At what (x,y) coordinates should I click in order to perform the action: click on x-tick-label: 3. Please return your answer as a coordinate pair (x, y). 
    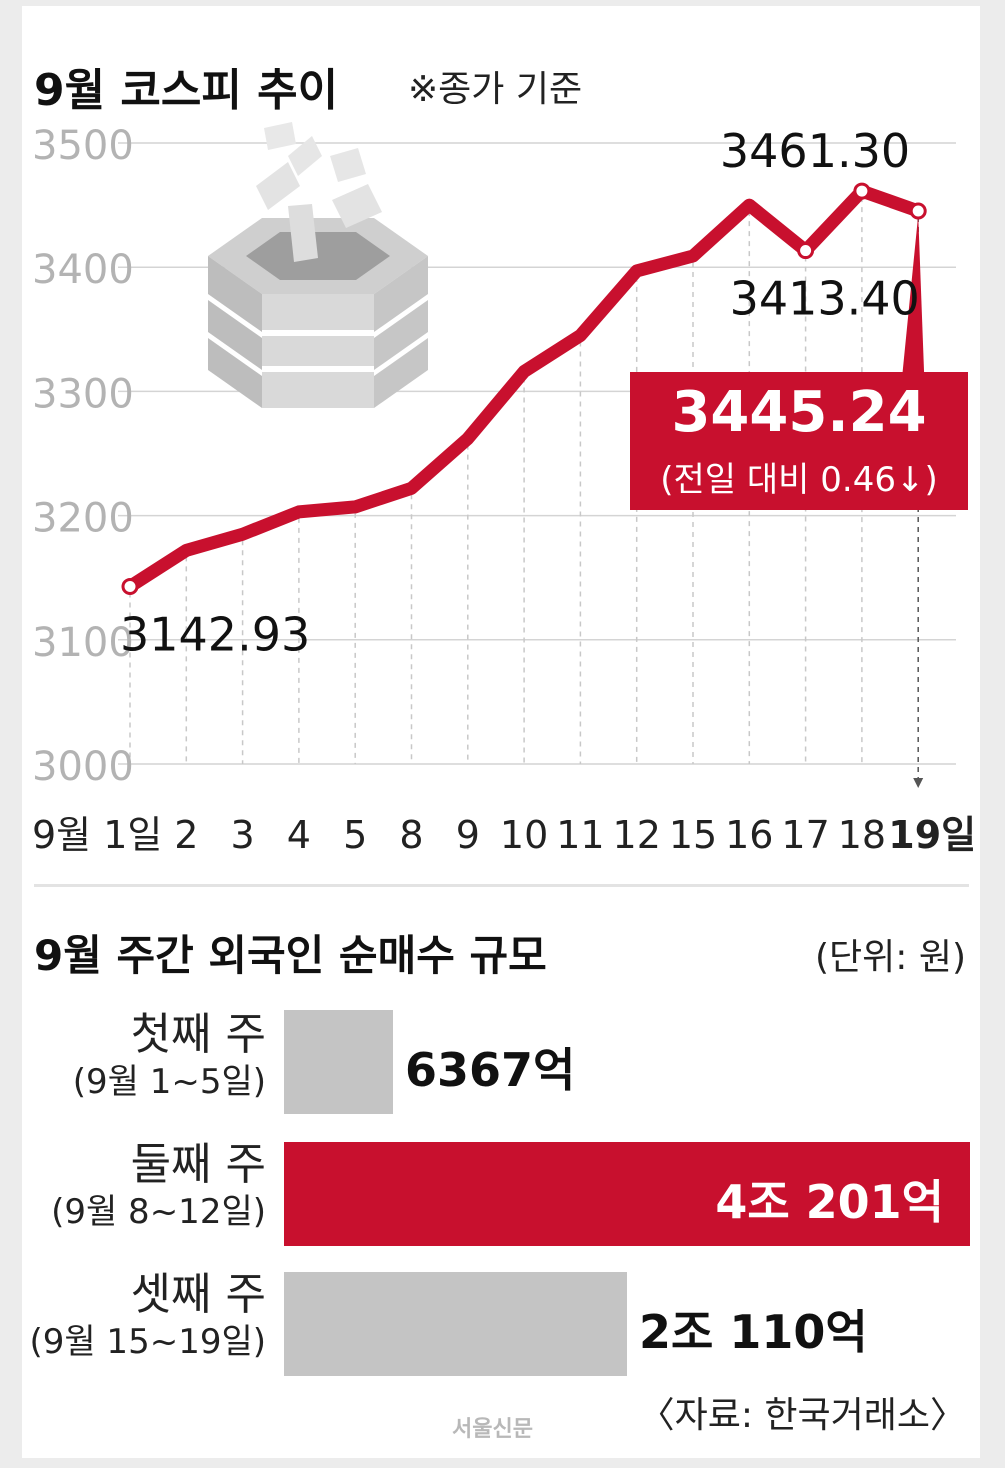
    Looking at the image, I should click on (243, 835).